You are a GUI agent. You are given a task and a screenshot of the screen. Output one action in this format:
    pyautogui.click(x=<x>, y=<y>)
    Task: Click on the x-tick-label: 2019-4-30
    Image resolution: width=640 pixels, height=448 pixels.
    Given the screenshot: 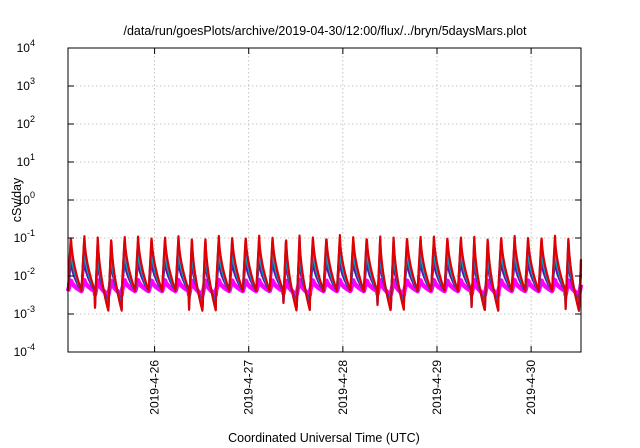 What is the action you would take?
    pyautogui.click(x=531, y=387)
    